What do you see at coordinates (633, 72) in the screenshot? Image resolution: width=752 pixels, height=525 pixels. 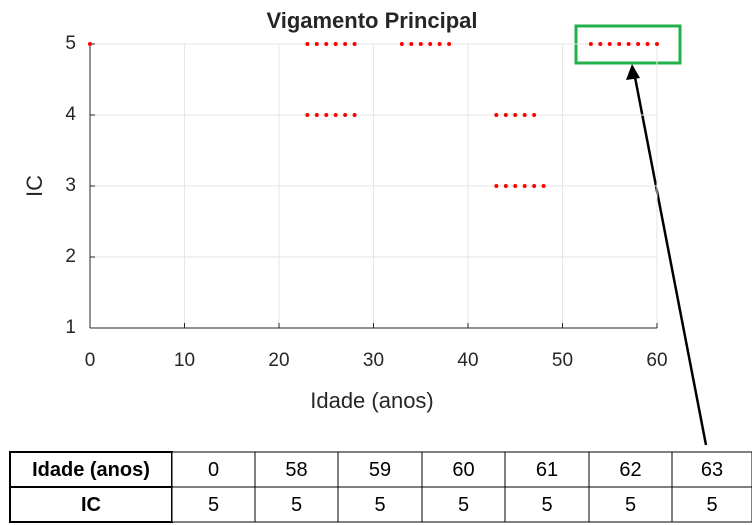 I see `arrow-head` at bounding box center [633, 72].